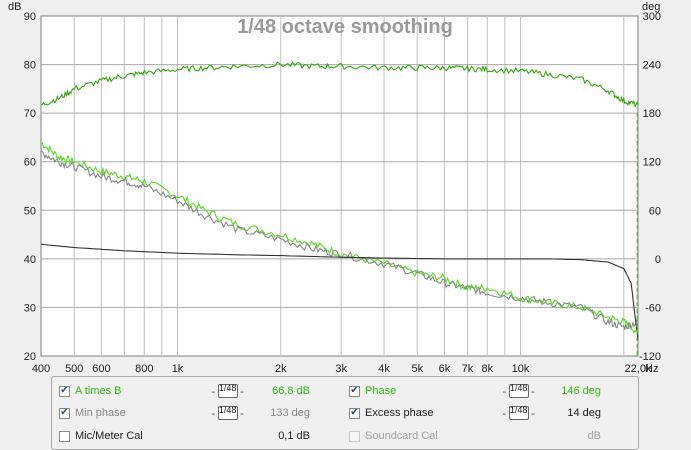 This screenshot has width=691, height=450. Describe the element at coordinates (650, 357) in the screenshot. I see `y-right-tick-label: -120` at that location.